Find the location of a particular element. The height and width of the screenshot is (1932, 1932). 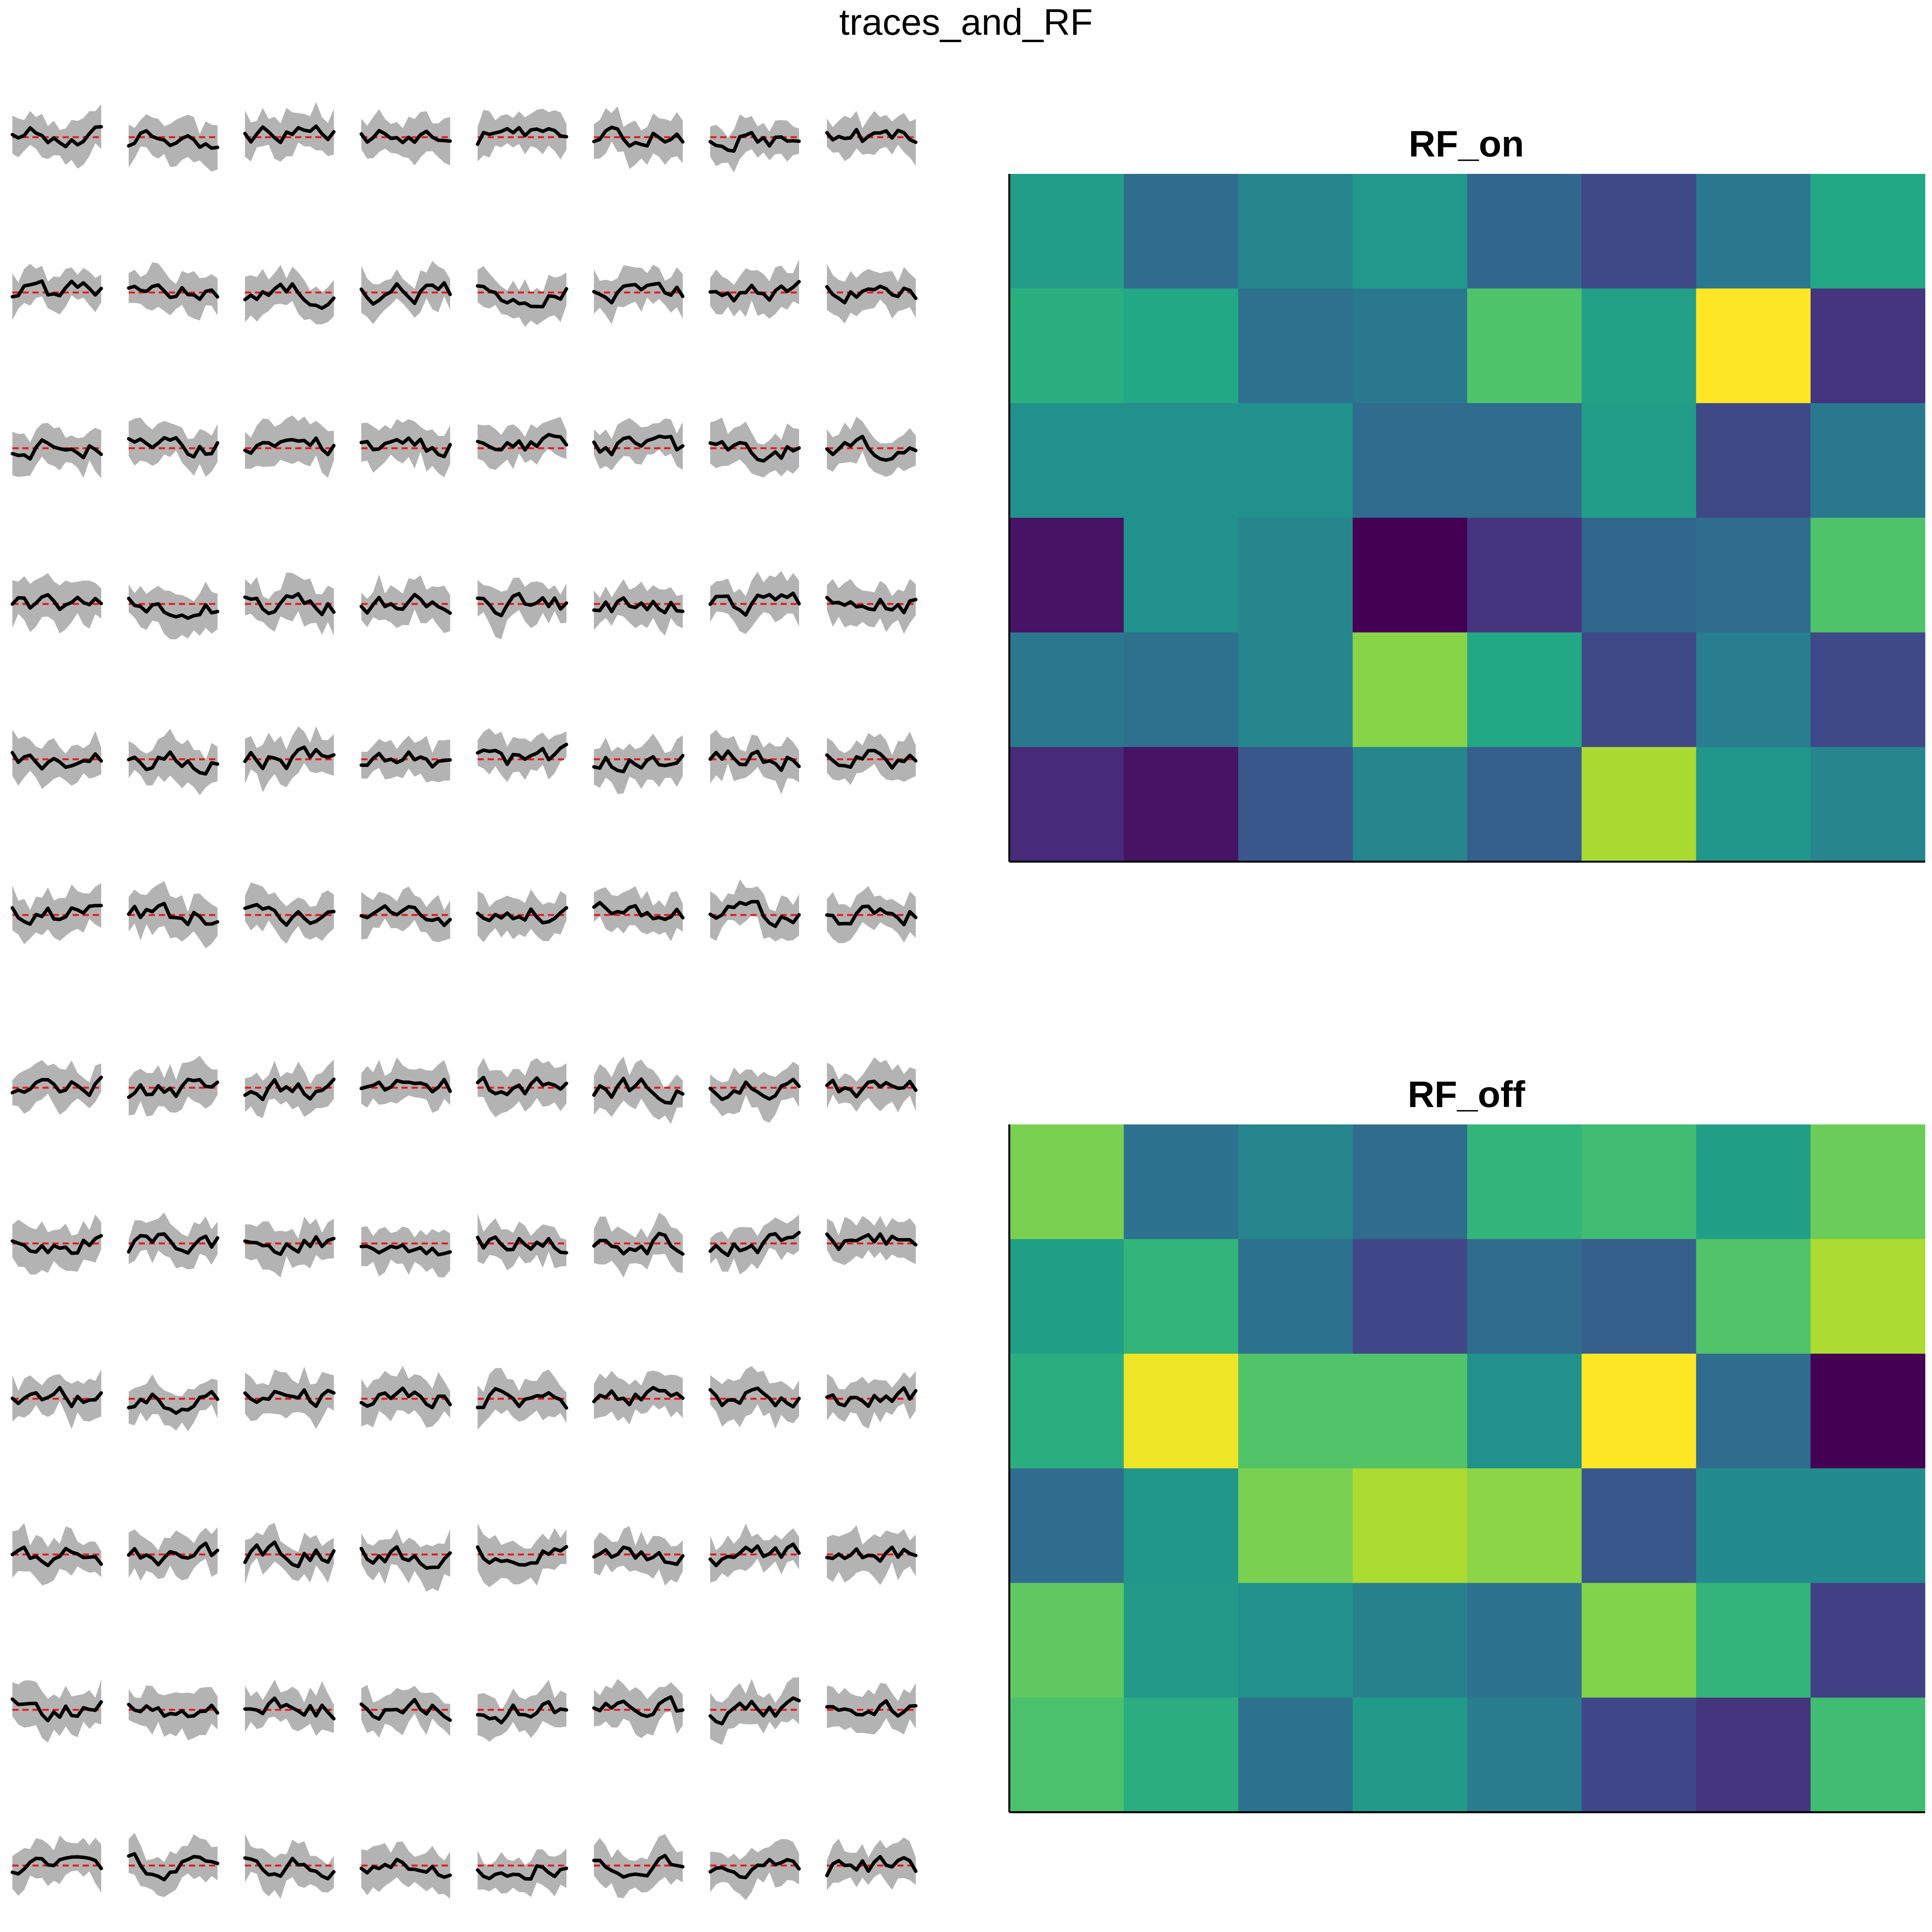

rf-on-cell-r0-c6 is located at coordinates (1754, 232).